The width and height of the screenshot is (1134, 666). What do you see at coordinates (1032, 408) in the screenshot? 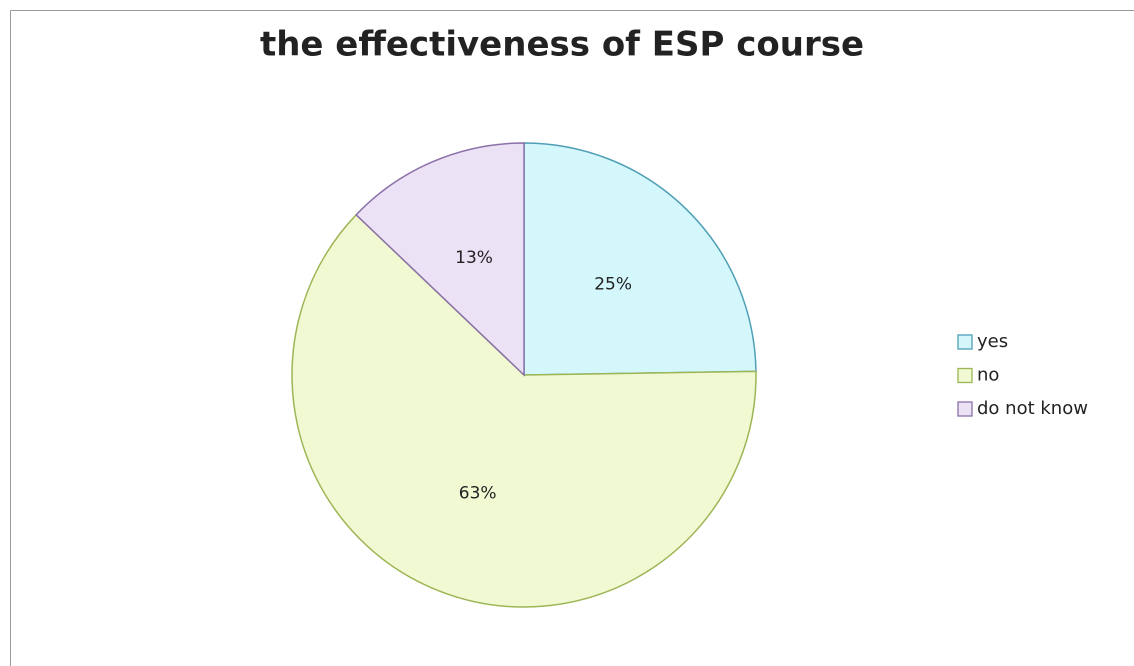
I see `legend-label: do not know` at bounding box center [1032, 408].